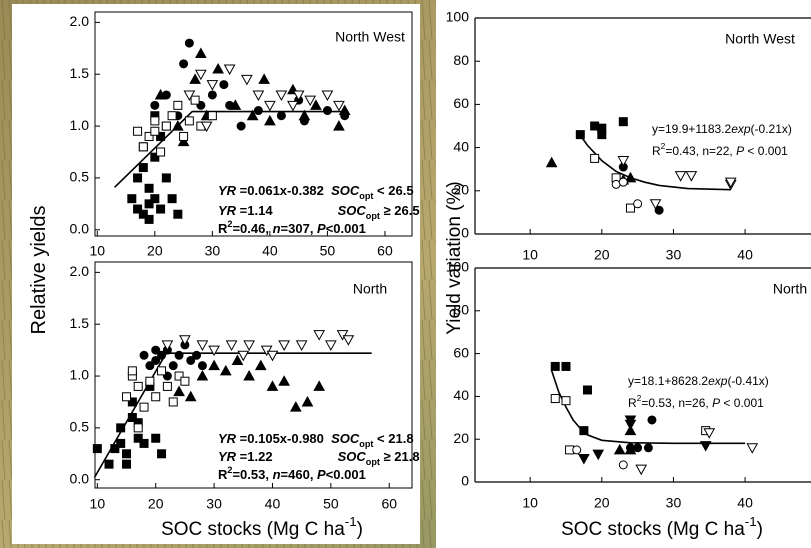 The image size is (811, 548). I want to click on y-tick-label: 100, so click(458, 17).